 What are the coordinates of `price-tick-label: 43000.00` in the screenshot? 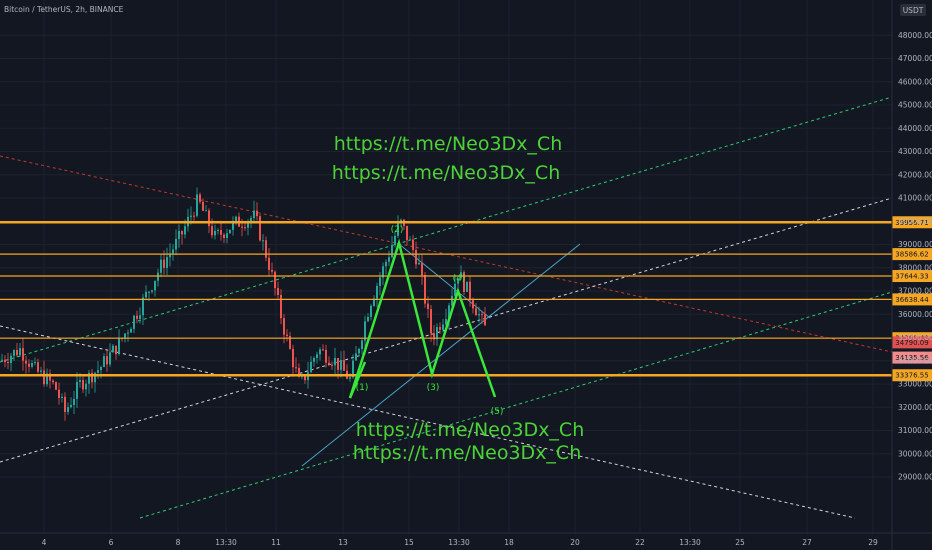 It's located at (915, 151).